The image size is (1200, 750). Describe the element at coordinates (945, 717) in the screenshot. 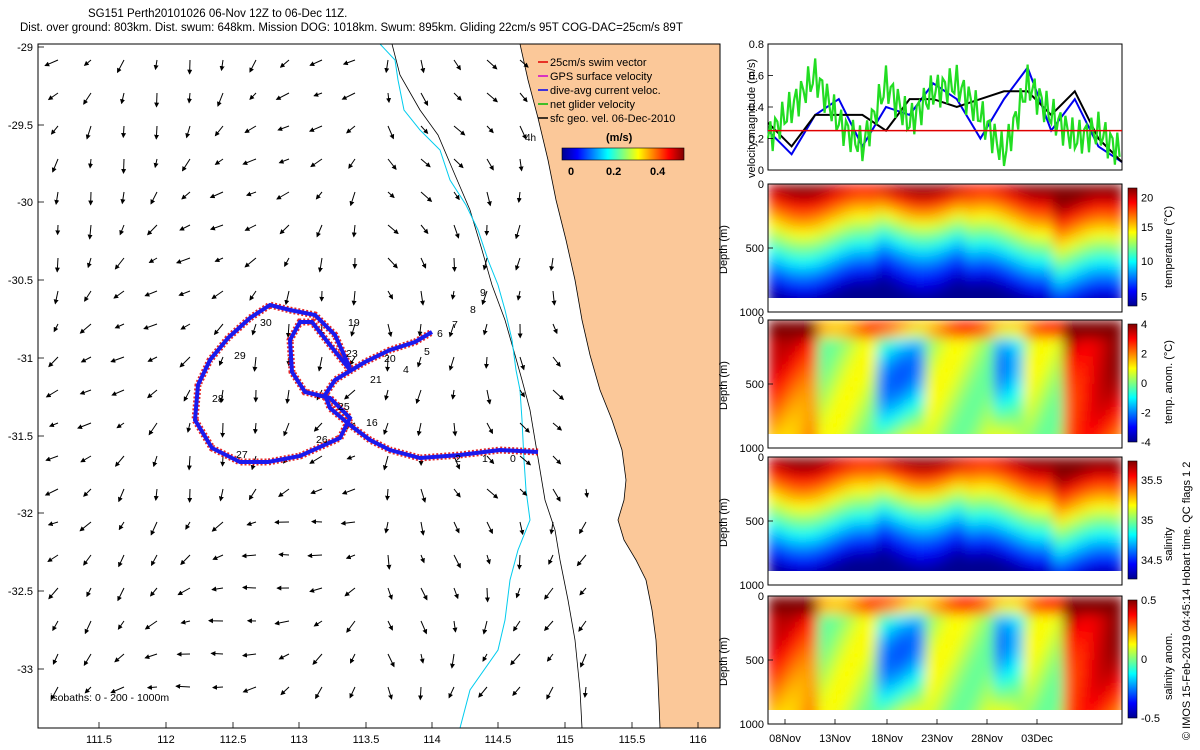

I see `no-data-bottom` at that location.